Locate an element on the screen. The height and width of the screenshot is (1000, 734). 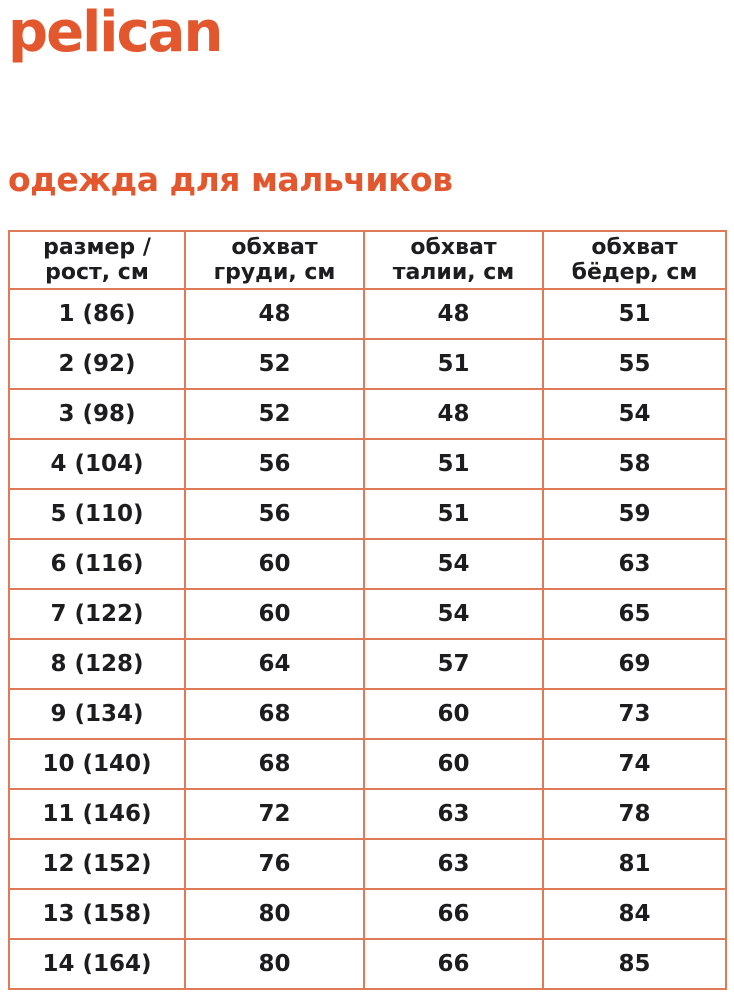
table-cell-hips: 73 is located at coordinates (634, 714).